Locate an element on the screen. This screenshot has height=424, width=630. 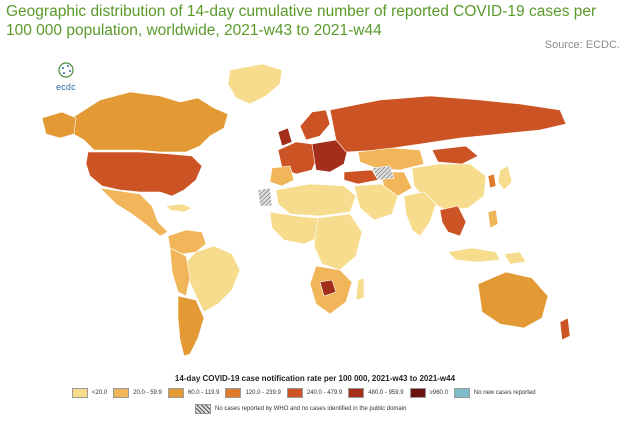
peru-bolivia is located at coordinates (180, 272).